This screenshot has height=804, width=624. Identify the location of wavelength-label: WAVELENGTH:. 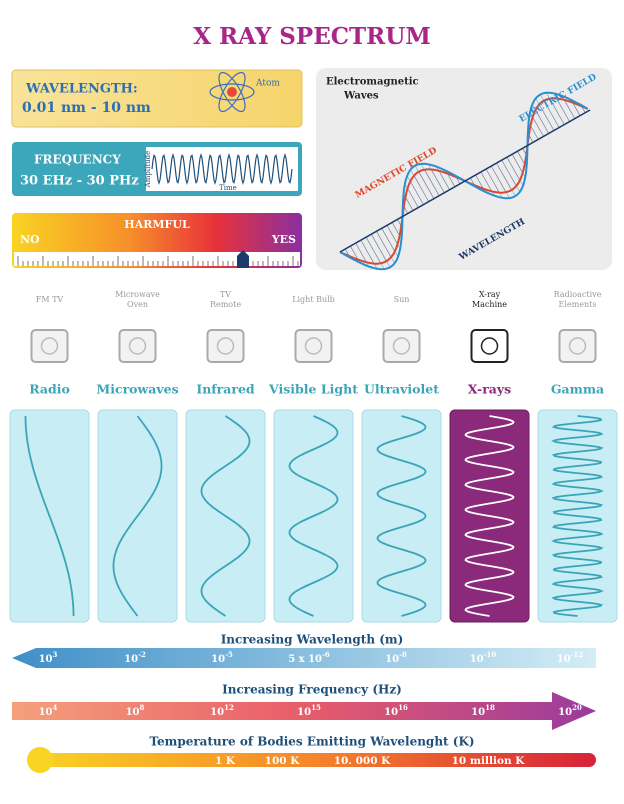
(81, 89).